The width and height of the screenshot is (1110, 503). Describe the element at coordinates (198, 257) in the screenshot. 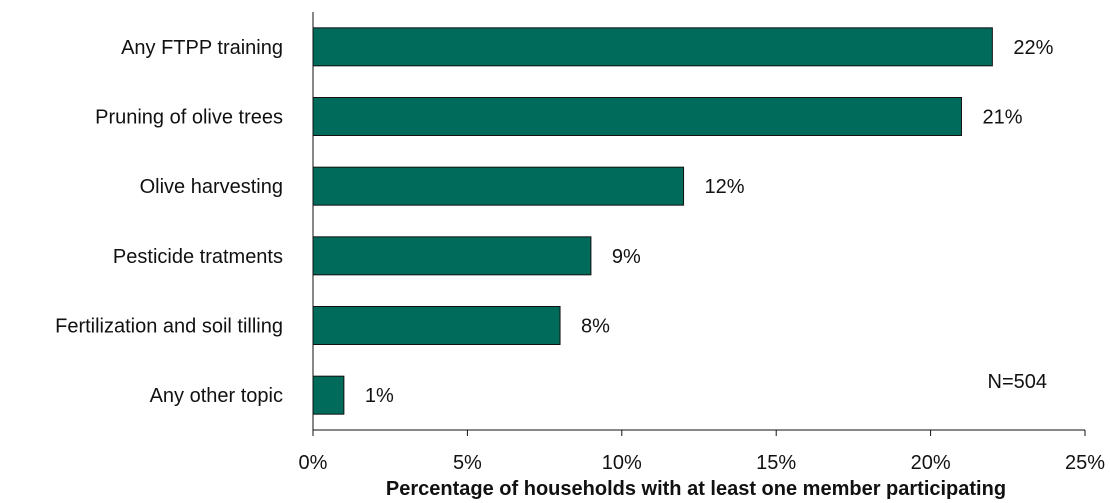

I see `category-label: Pesticide tratments` at that location.